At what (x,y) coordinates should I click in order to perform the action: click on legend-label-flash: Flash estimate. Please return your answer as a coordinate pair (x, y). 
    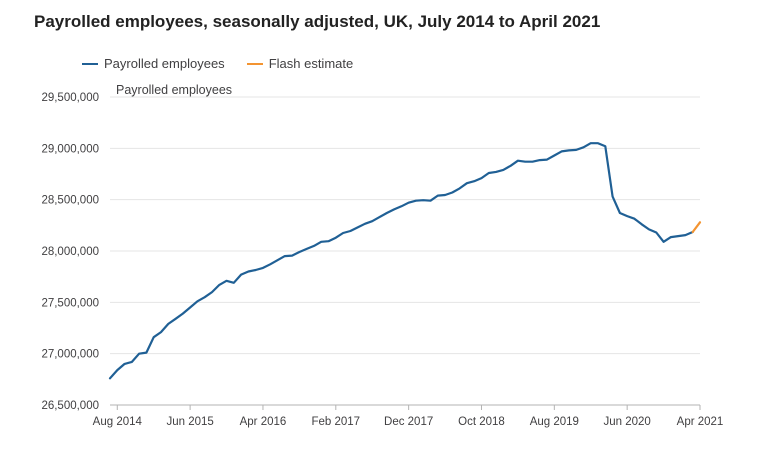
    Looking at the image, I should click on (311, 63).